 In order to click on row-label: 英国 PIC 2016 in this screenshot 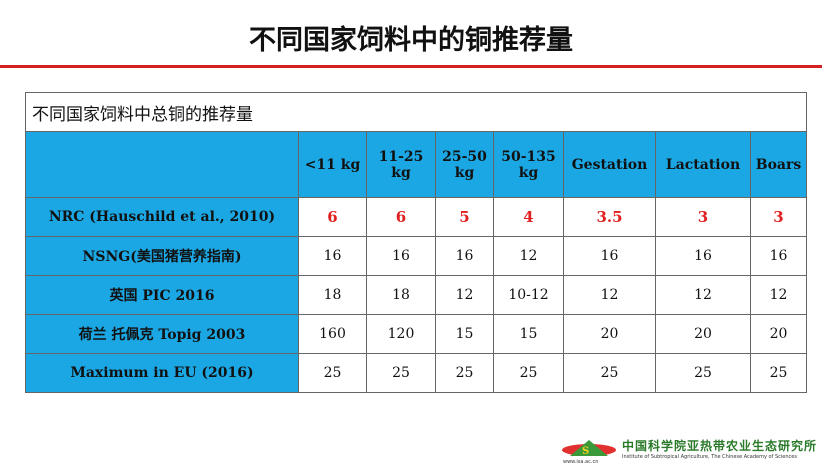, I will do `click(162, 295)`.